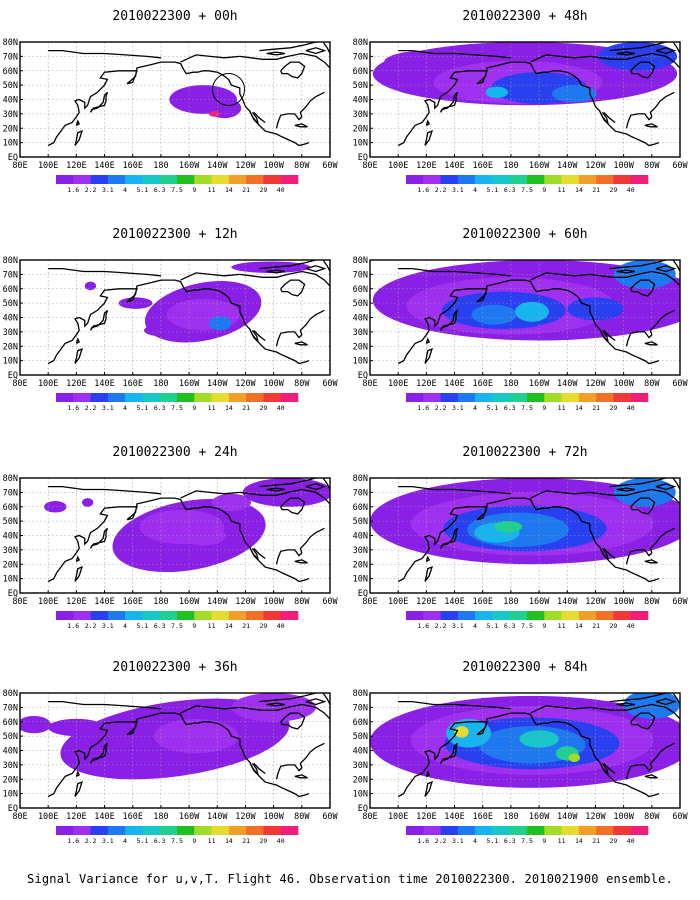 This screenshot has height=900, width=700. I want to click on colorbar-label: 5.1, so click(143, 626).